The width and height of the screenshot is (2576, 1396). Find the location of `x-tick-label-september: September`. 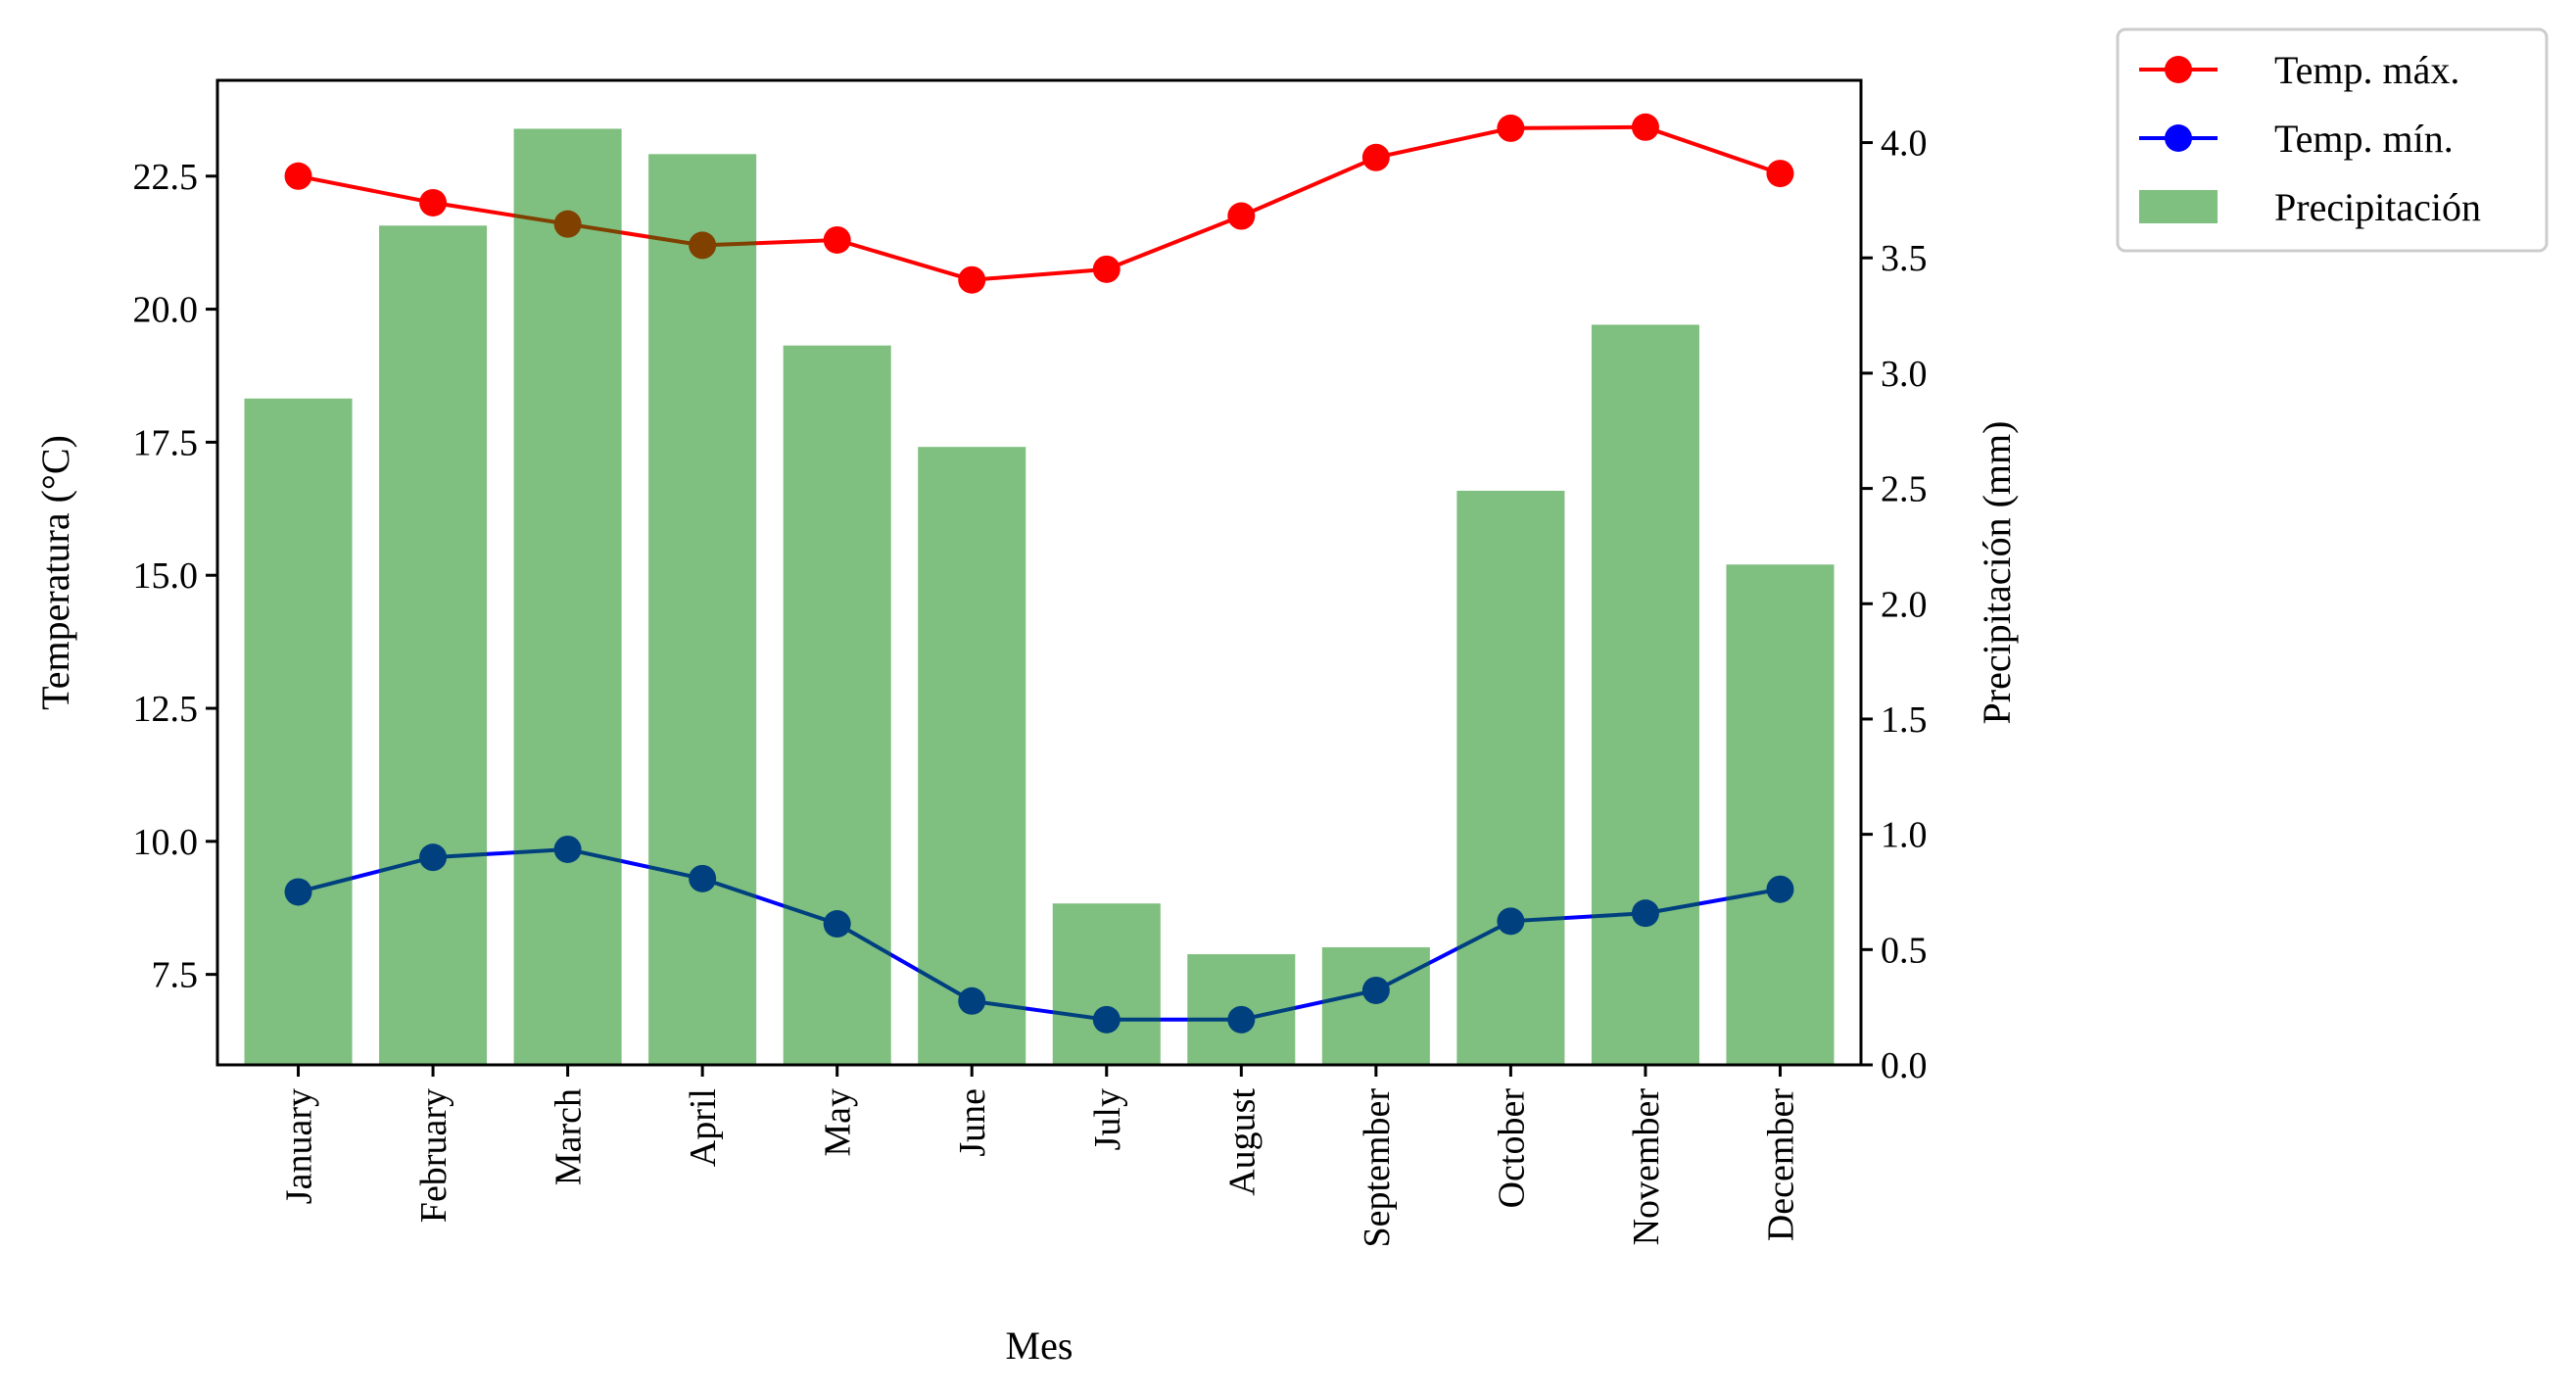

x-tick-label-september: September is located at coordinates (1377, 1168).